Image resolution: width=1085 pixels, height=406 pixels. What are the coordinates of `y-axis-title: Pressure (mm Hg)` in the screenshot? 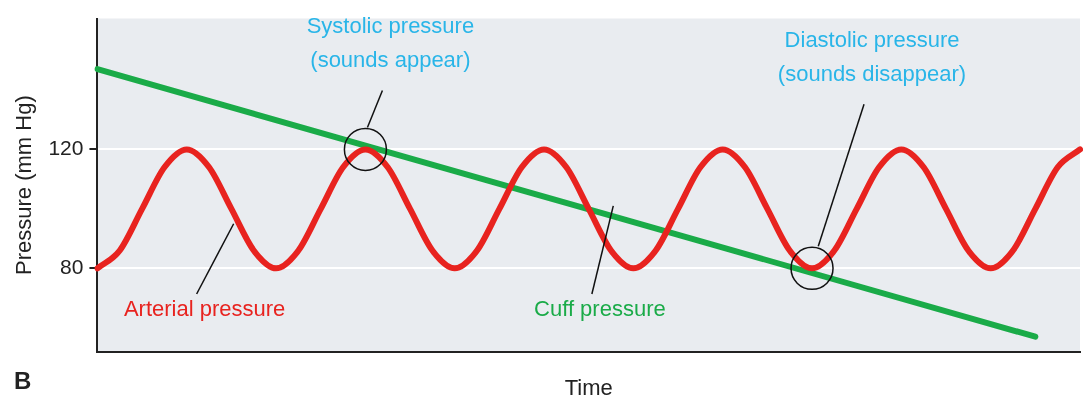 It's located at (24, 185).